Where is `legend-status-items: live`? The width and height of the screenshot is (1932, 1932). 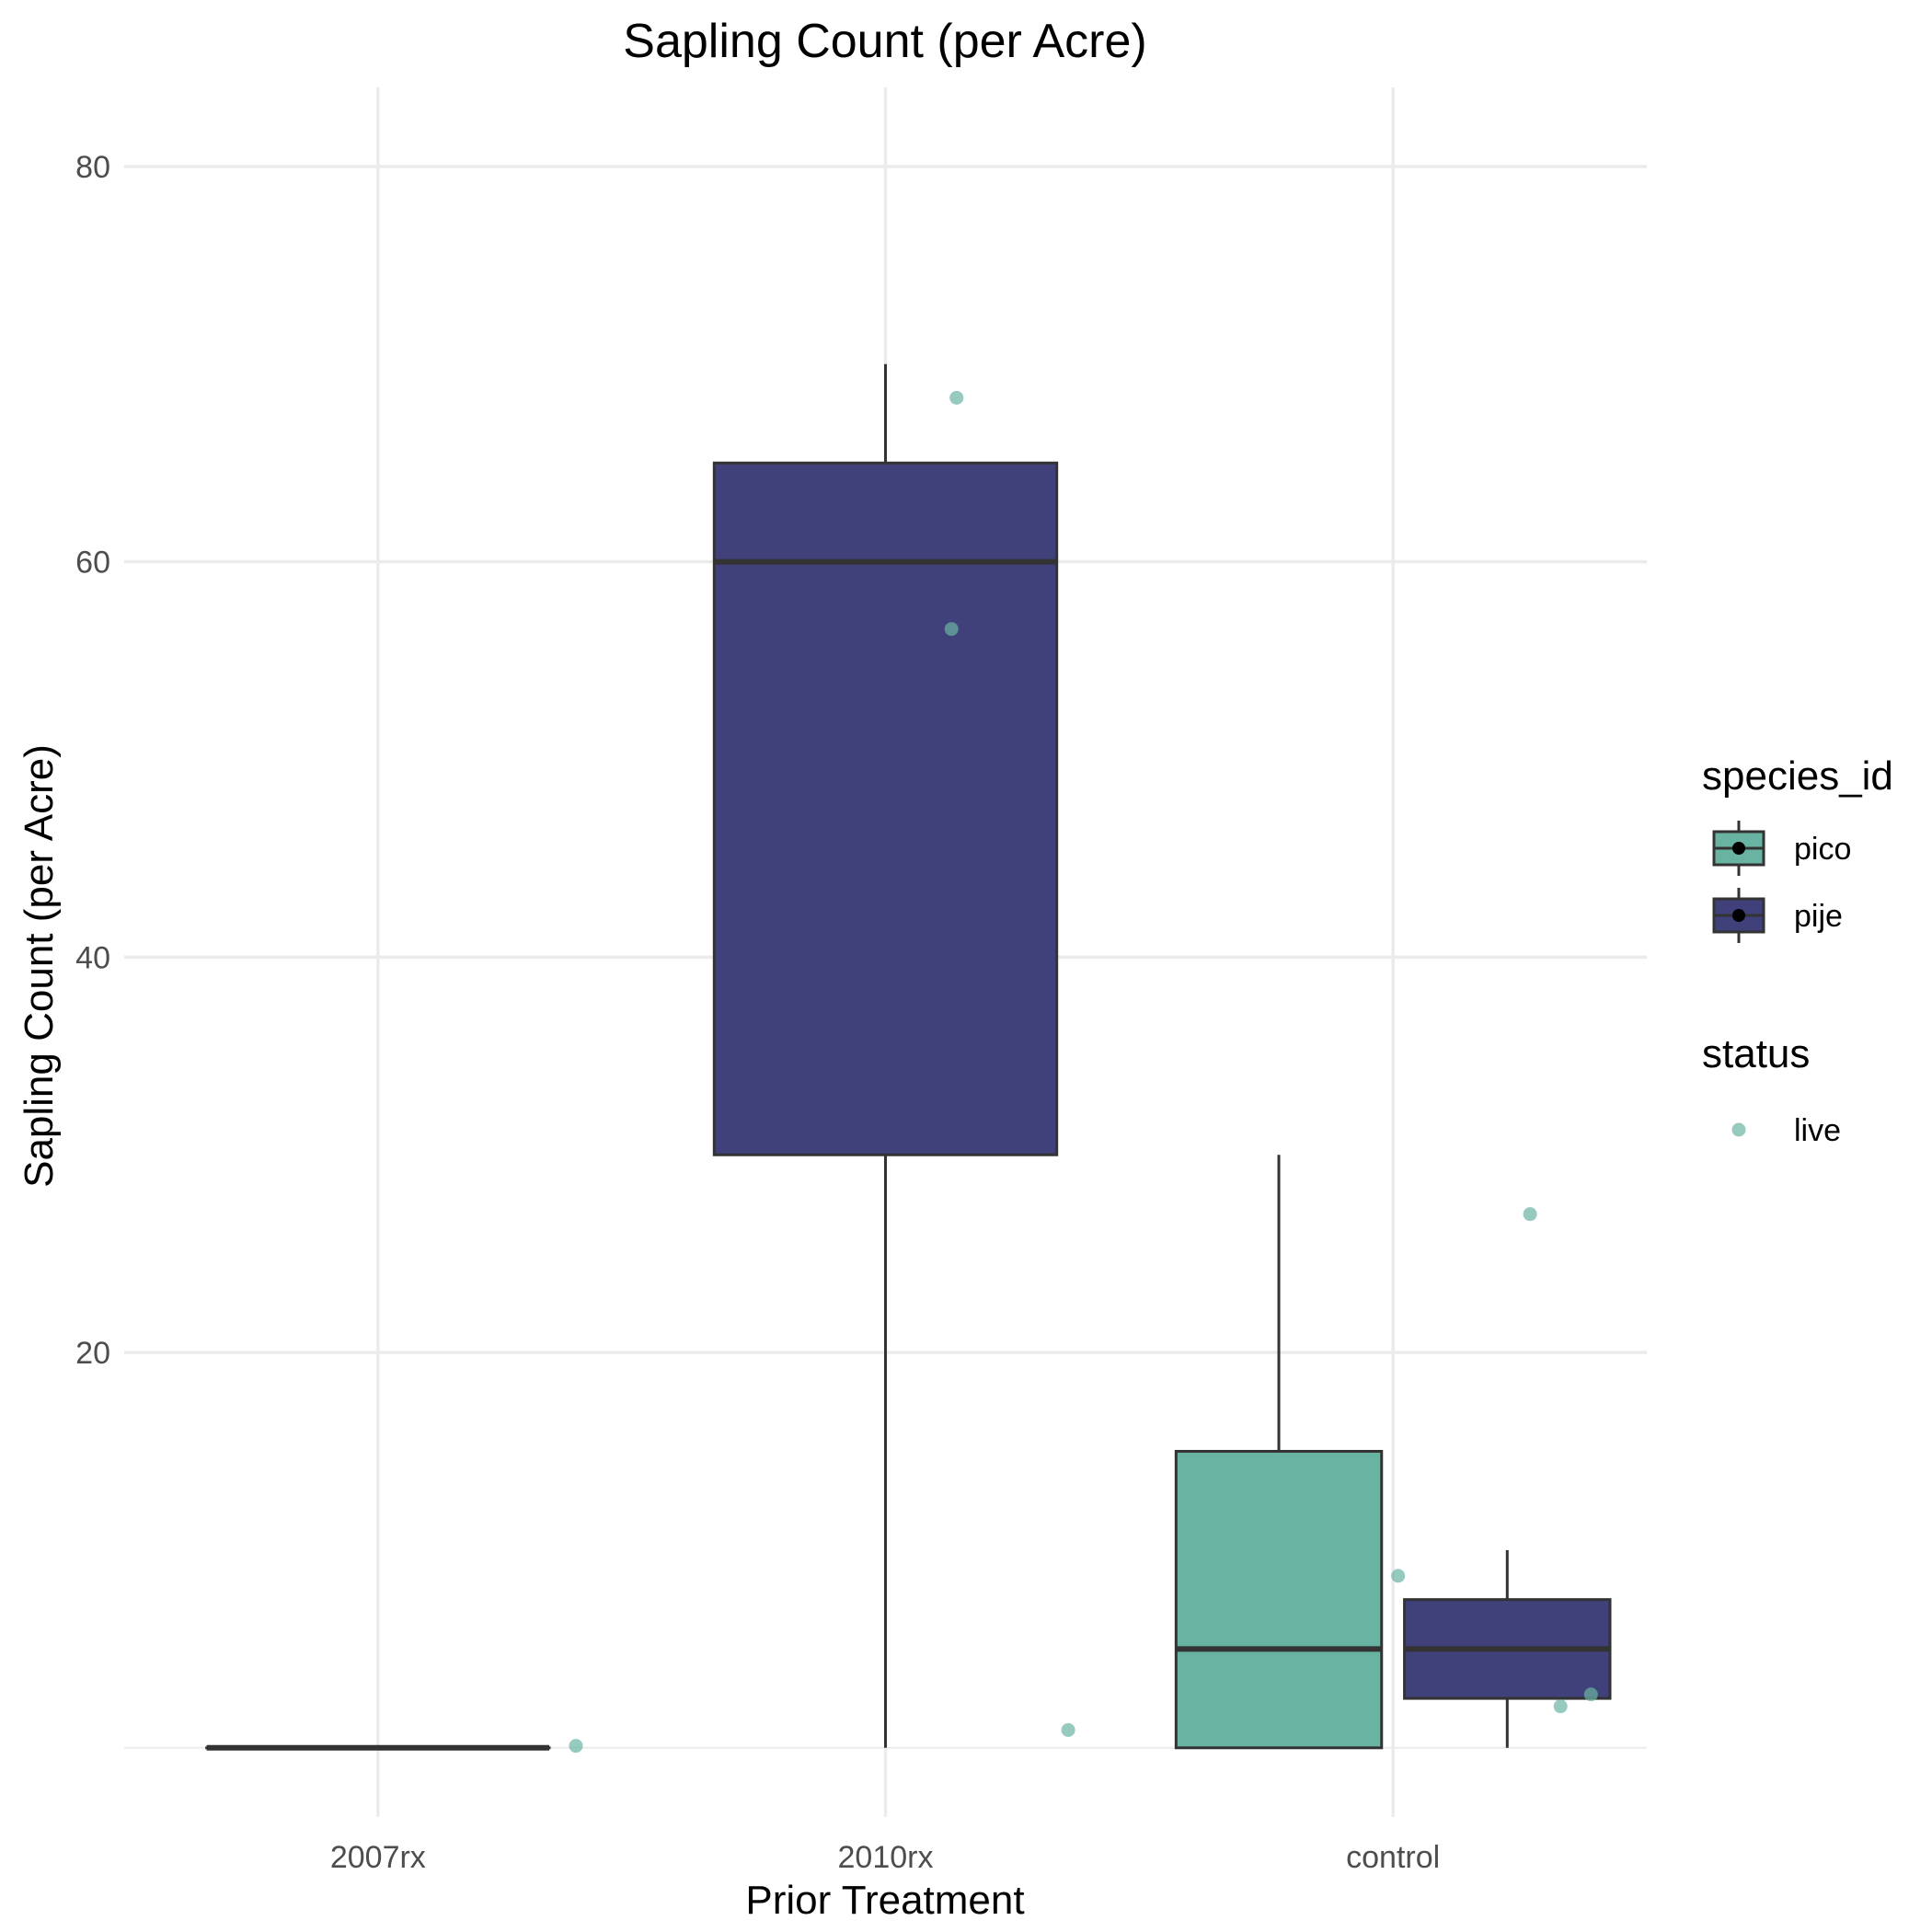 legend-status-items: live is located at coordinates (1786, 1130).